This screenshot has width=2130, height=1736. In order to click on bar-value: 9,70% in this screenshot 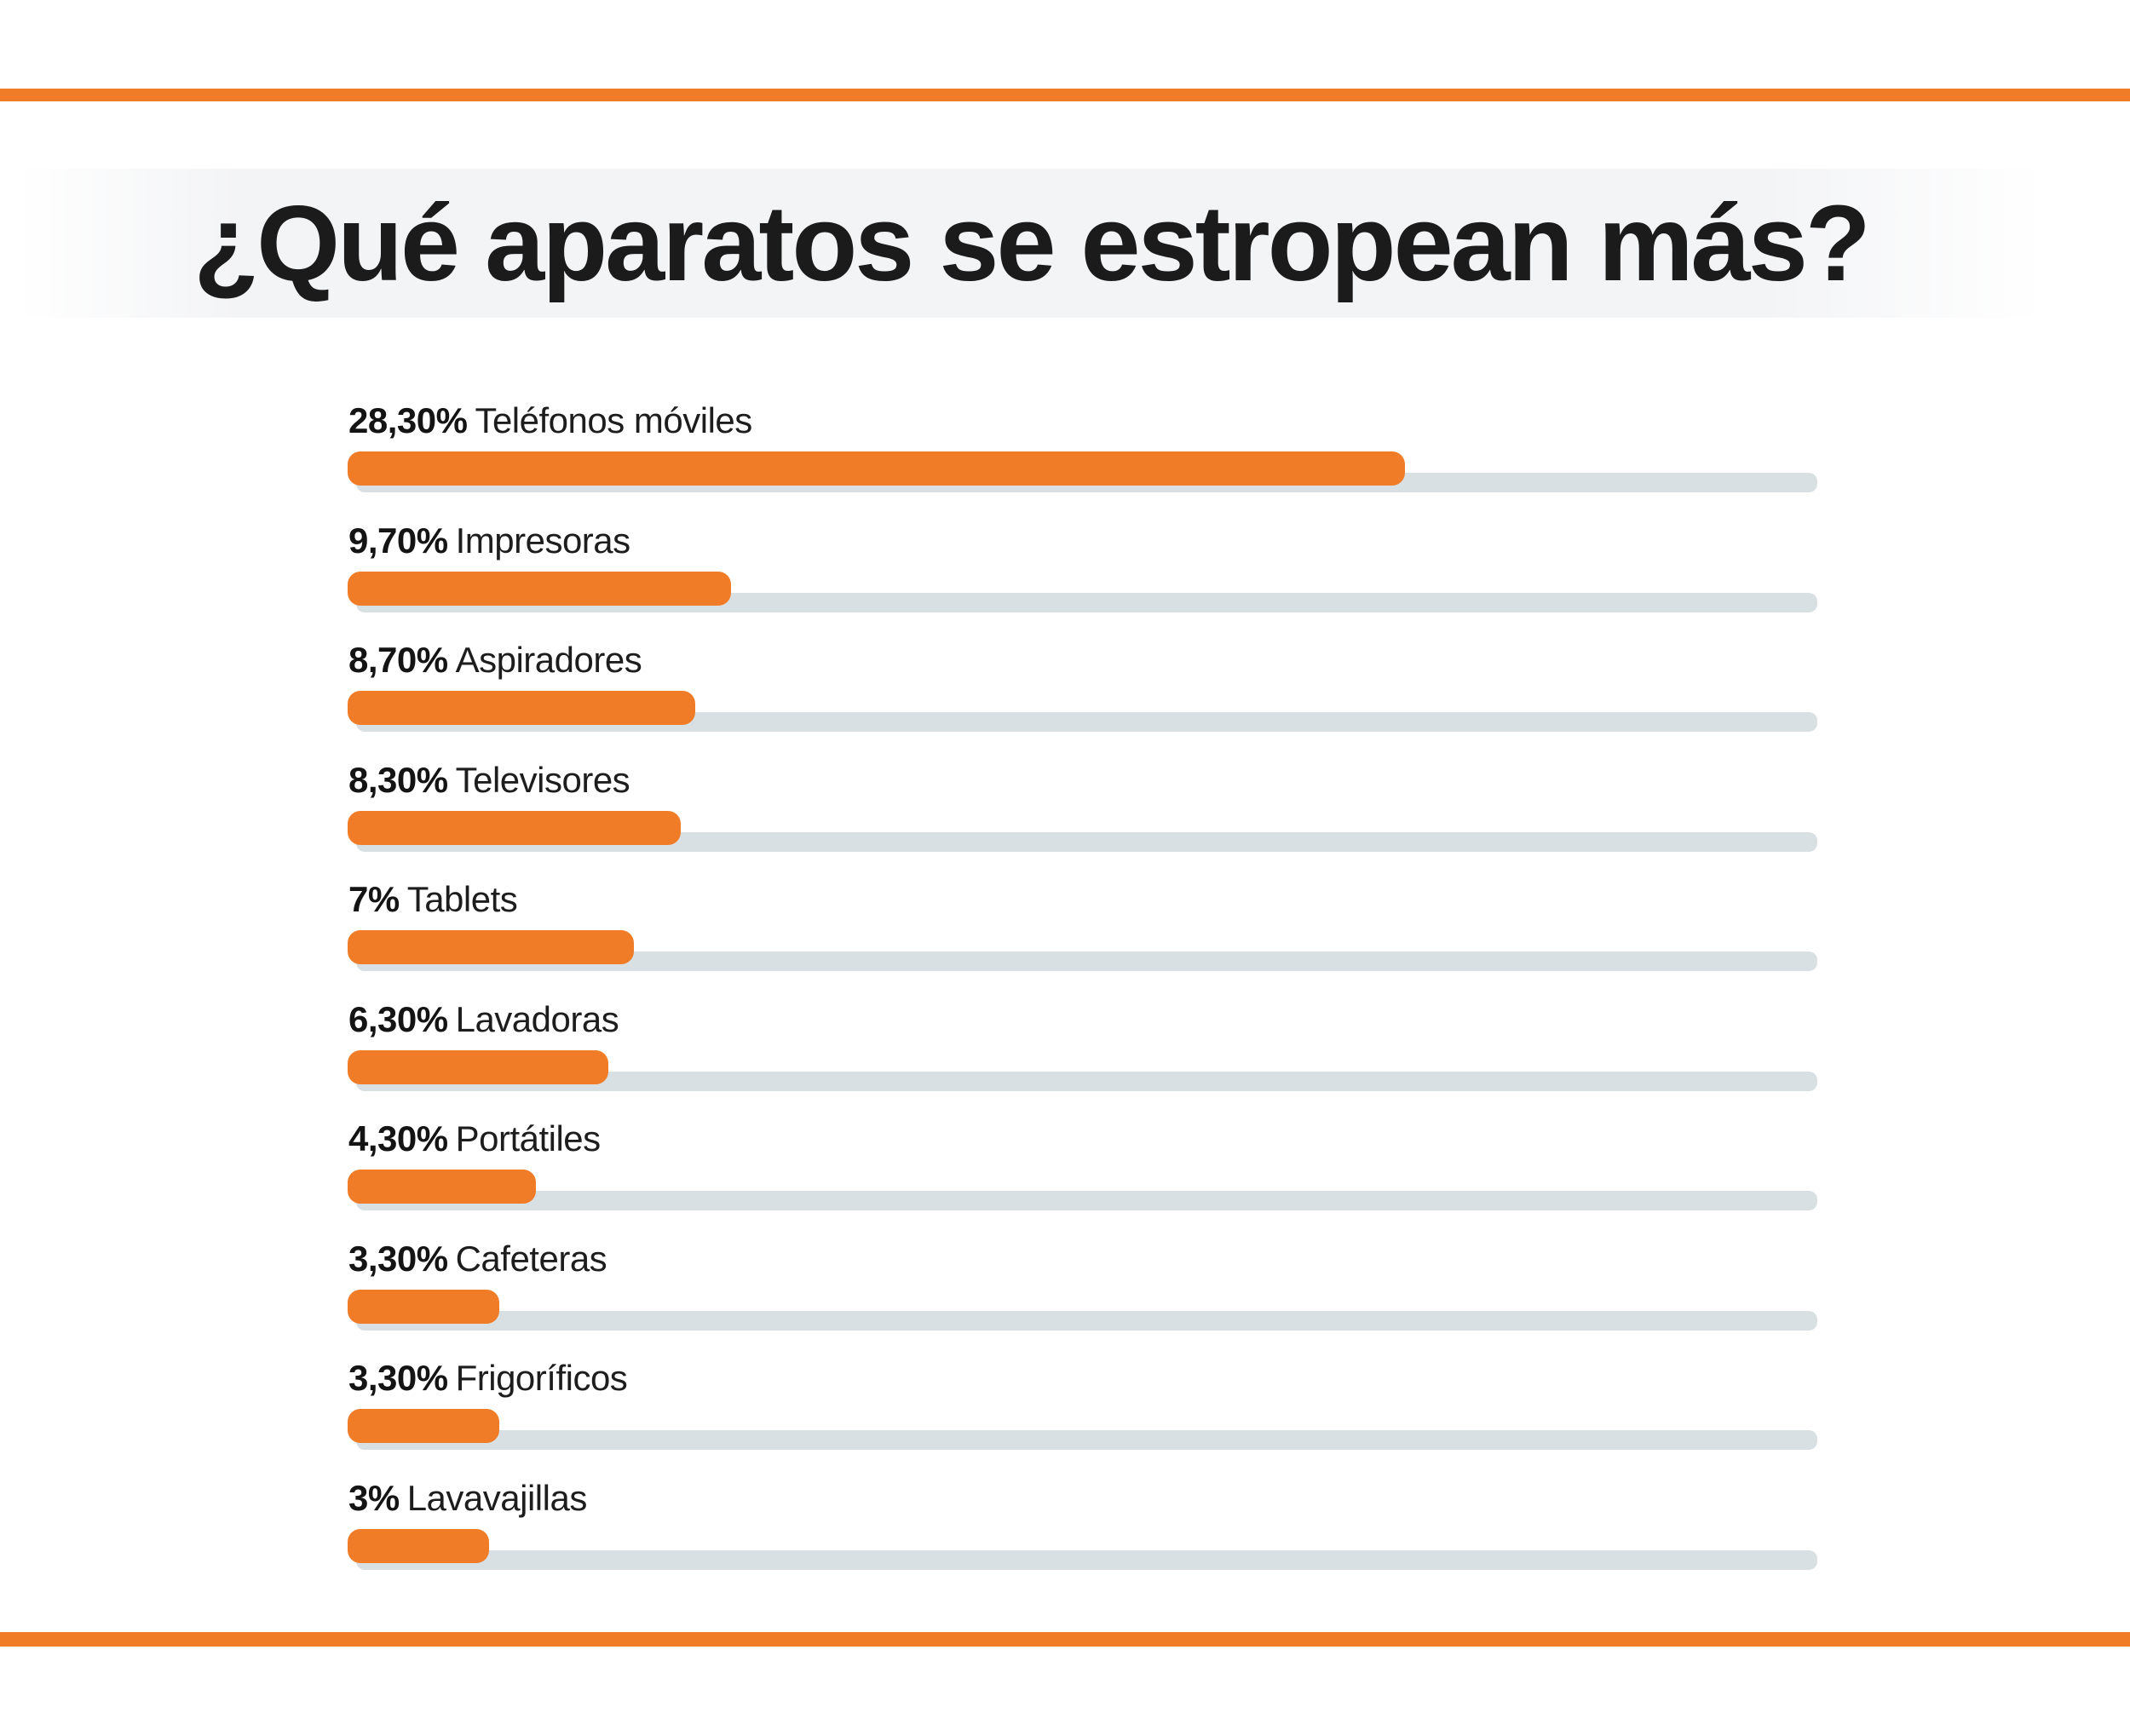, I will do `click(398, 540)`.